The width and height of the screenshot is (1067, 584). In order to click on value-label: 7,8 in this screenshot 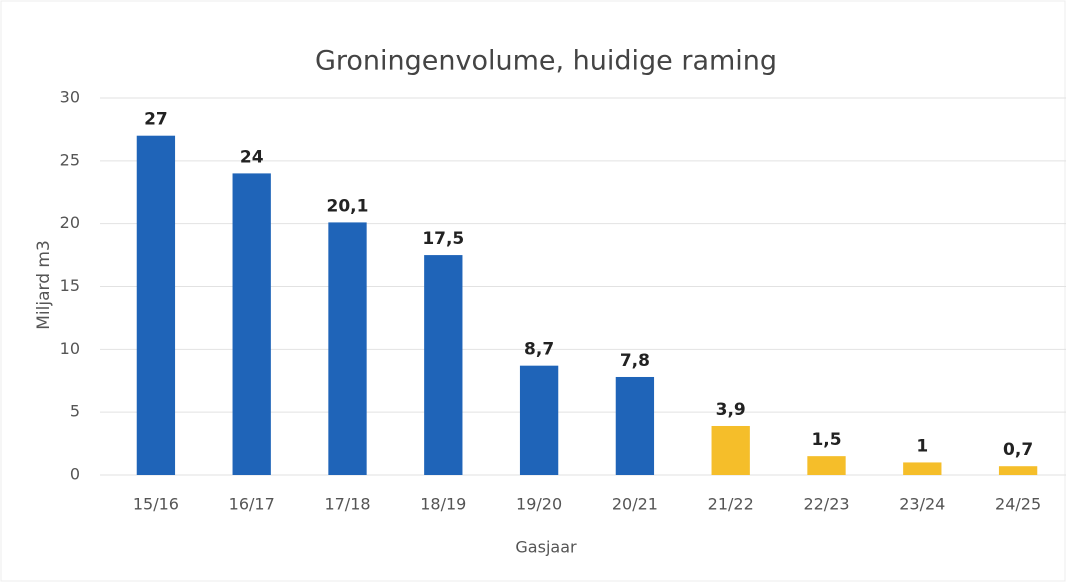, I will do `click(635, 361)`.